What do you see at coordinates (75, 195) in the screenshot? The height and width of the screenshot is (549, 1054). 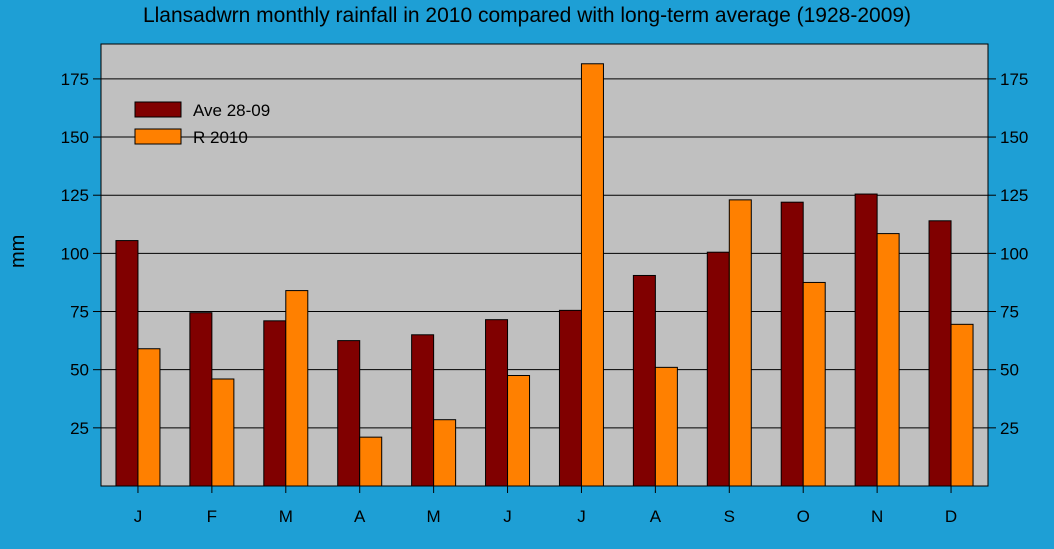 I see `y-tick-label-left: 125` at bounding box center [75, 195].